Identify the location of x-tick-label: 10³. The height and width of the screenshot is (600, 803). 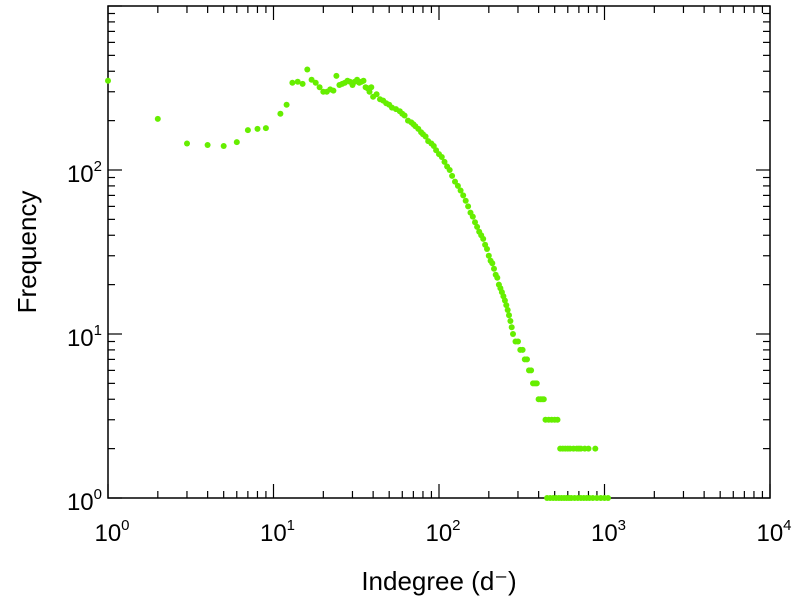
(608, 532).